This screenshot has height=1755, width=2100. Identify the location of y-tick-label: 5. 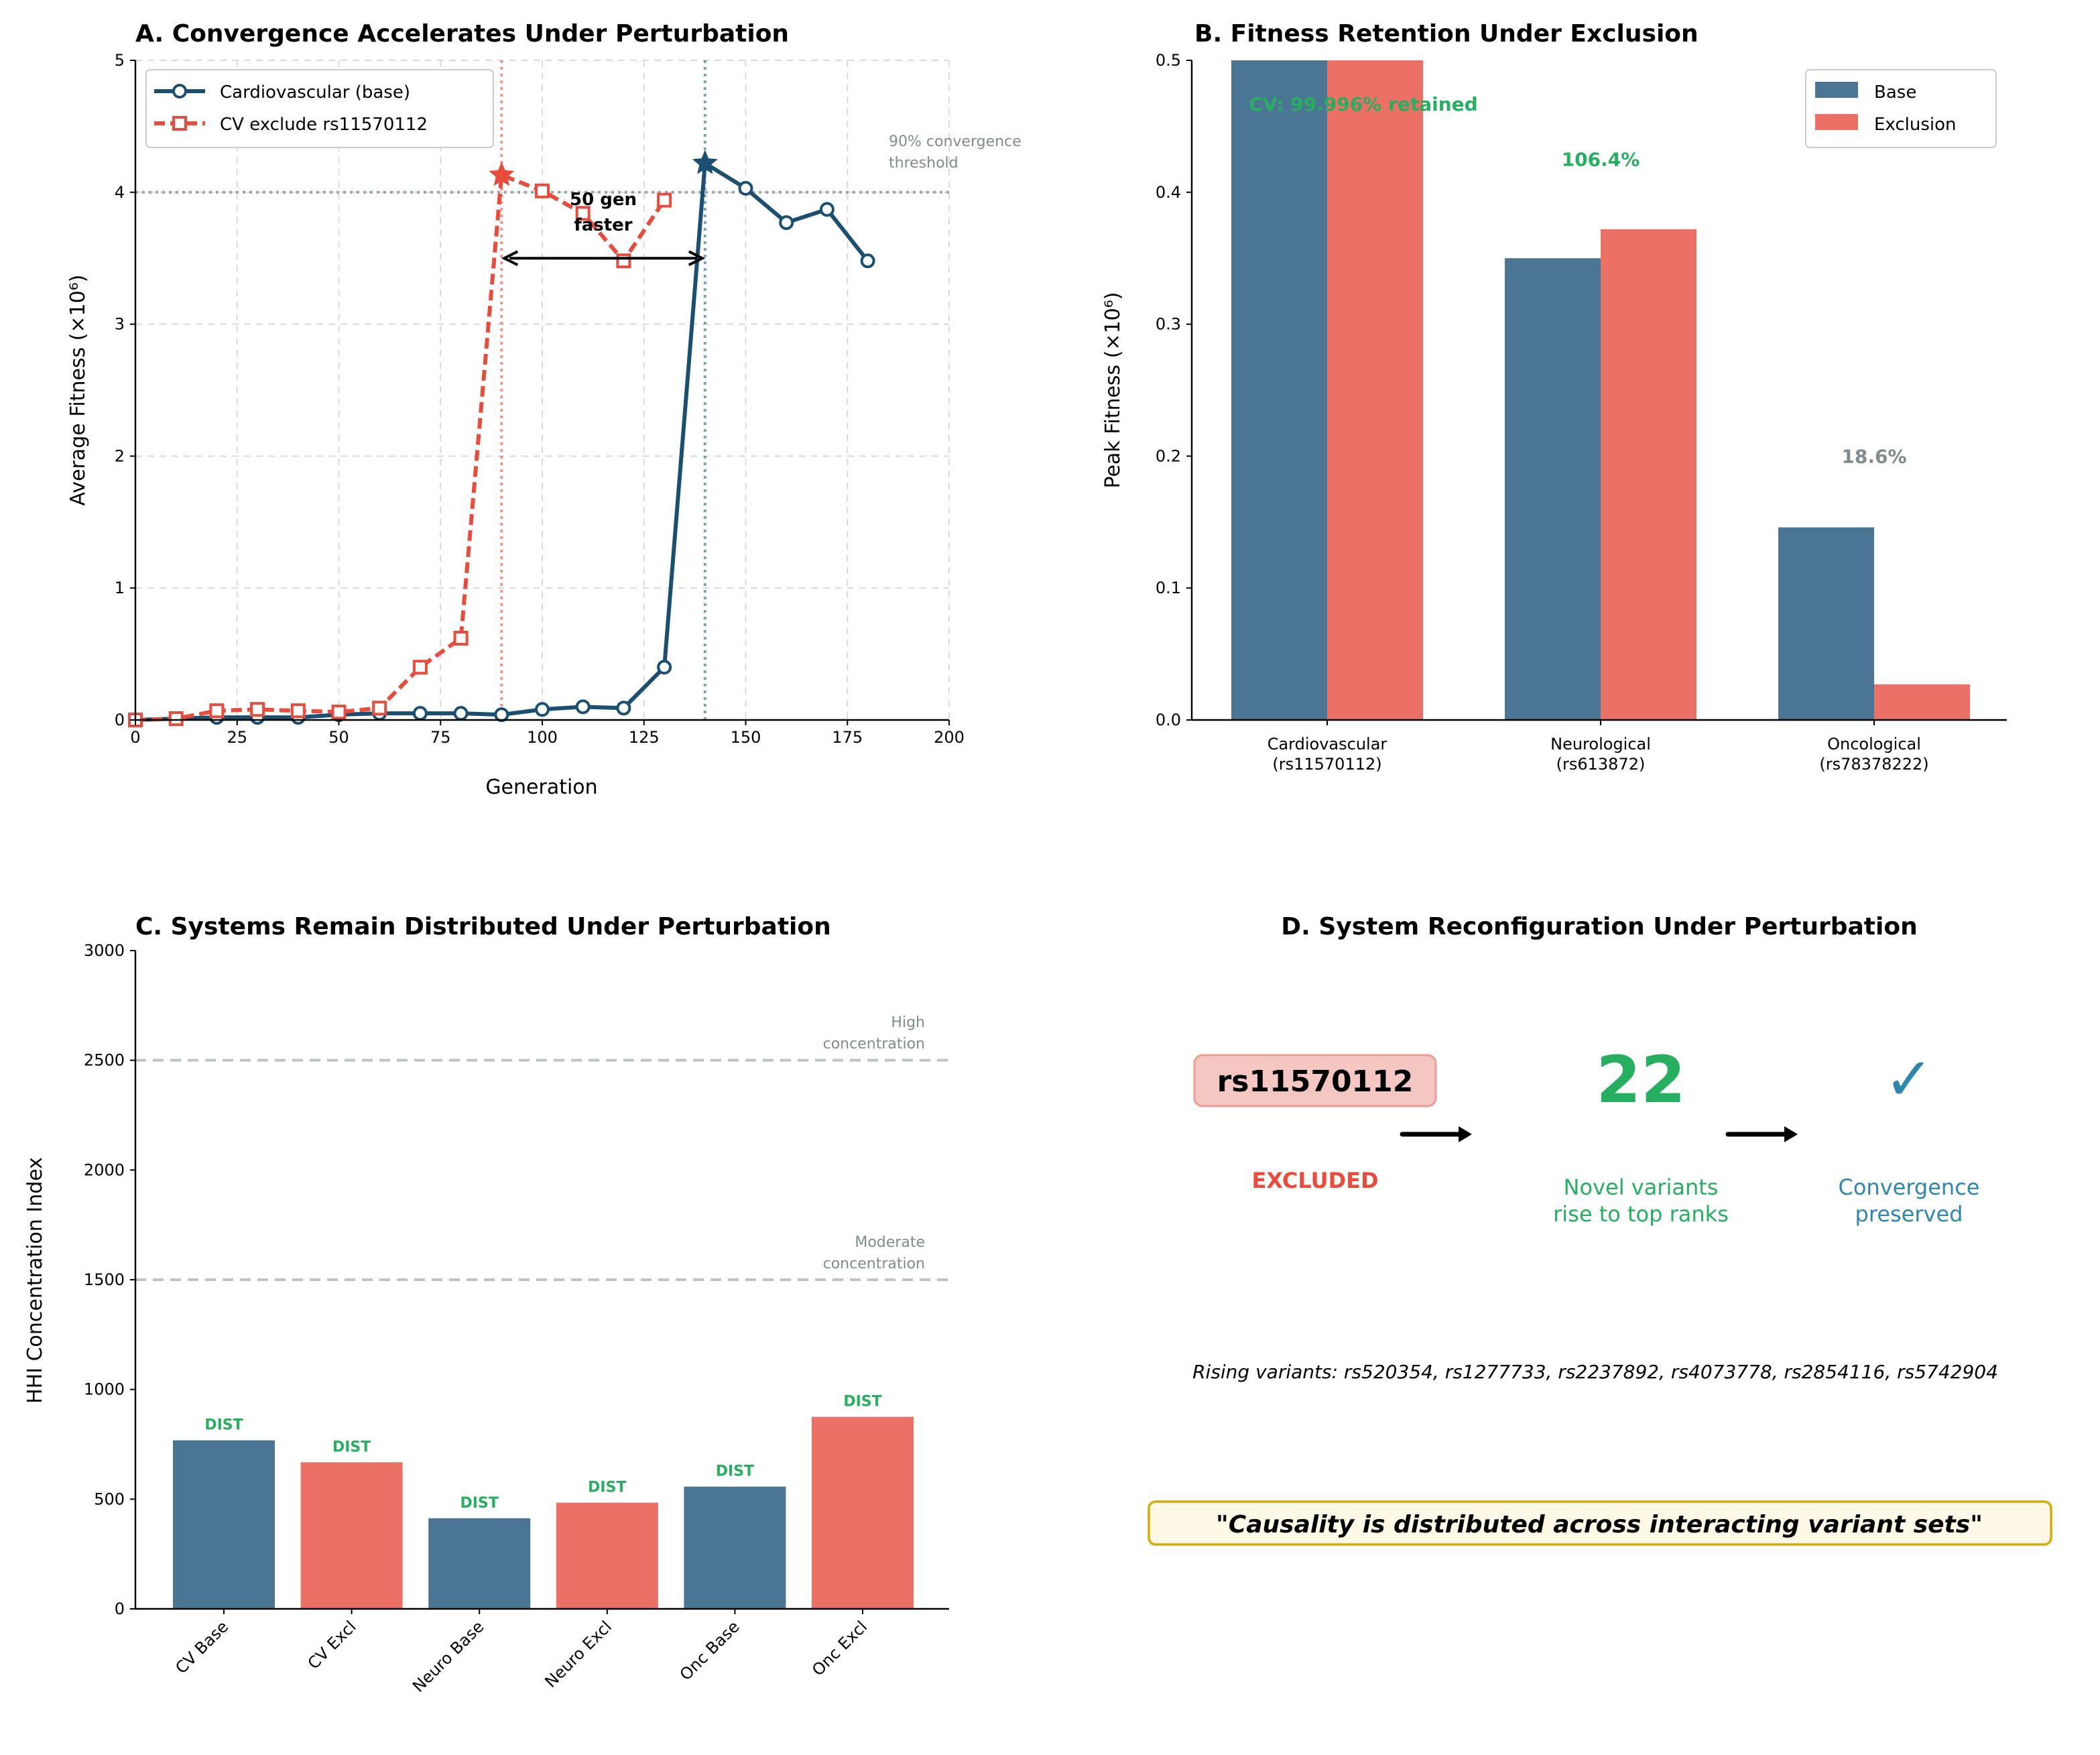
(120, 61).